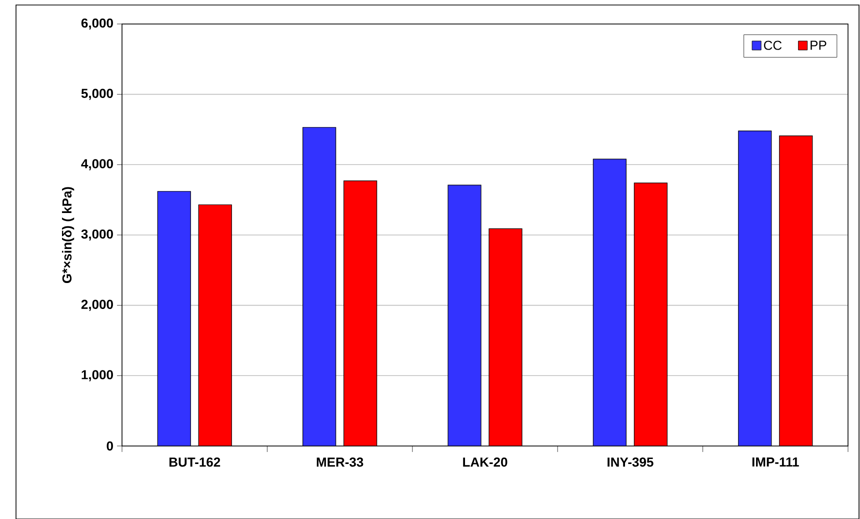  I want to click on y-tick-label: 4,000, so click(97, 164).